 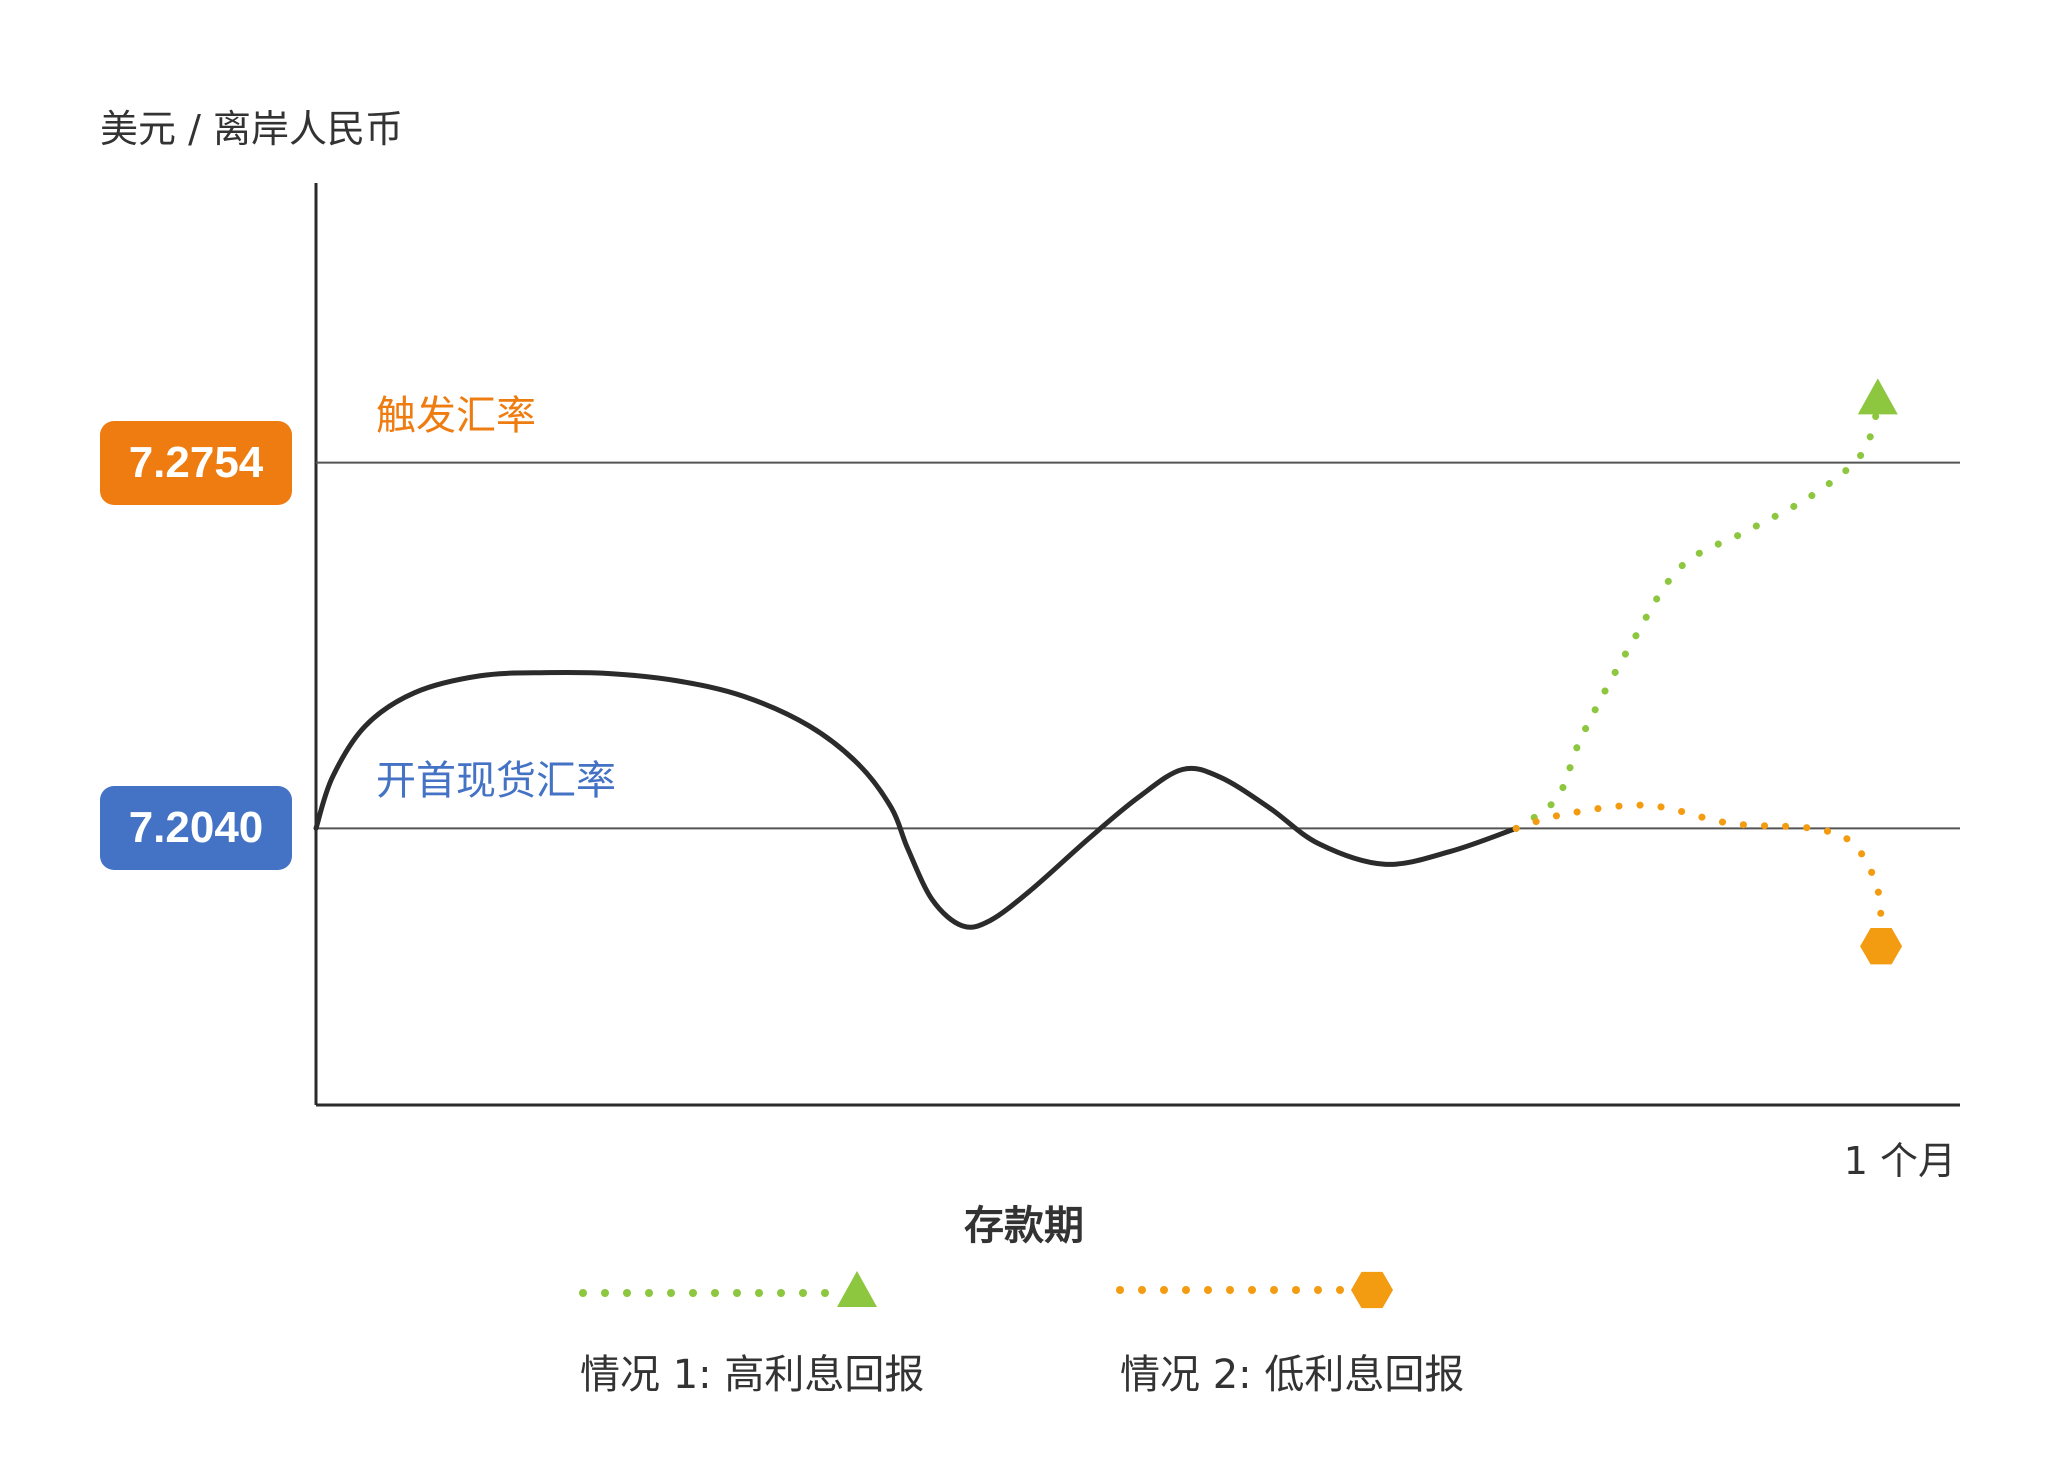 I want to click on legend-label-high: 情况 1: 高利息回报, so click(x=752, y=1375).